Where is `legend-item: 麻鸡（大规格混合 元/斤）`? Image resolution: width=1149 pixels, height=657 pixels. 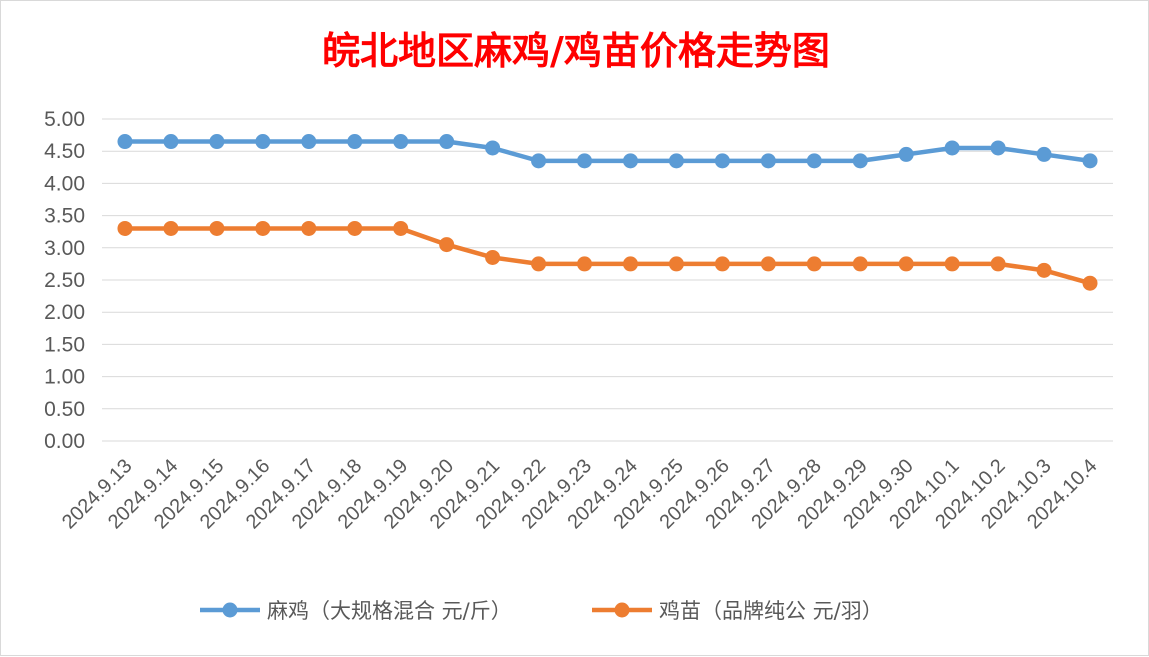 legend-item: 麻鸡（大规格混合 元/斤） is located at coordinates (356, 611).